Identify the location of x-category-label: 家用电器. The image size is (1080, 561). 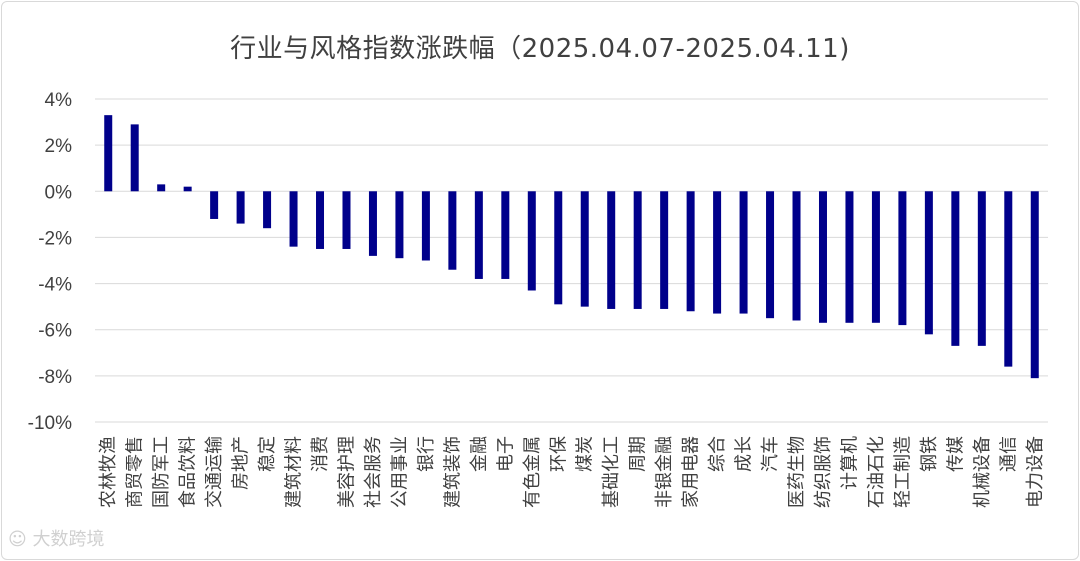
(691, 472).